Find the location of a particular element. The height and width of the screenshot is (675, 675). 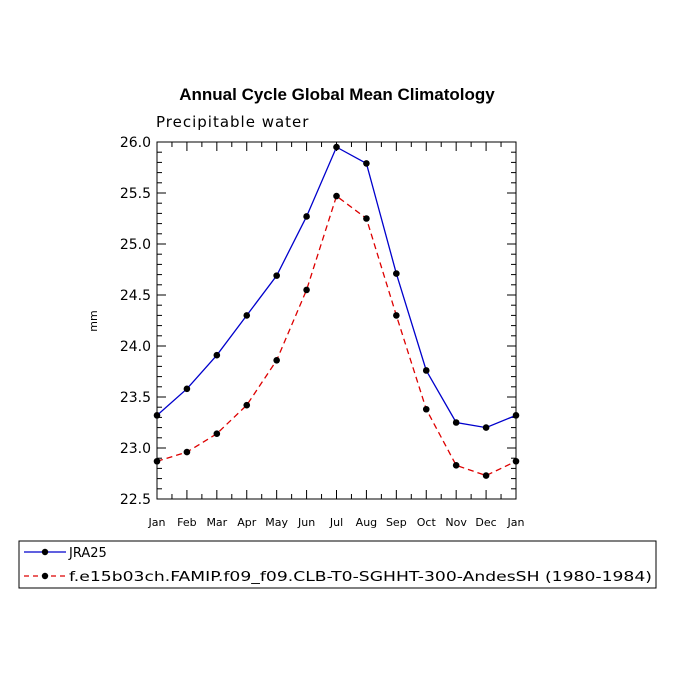

y-tick-label: 23.0 is located at coordinates (135, 449).